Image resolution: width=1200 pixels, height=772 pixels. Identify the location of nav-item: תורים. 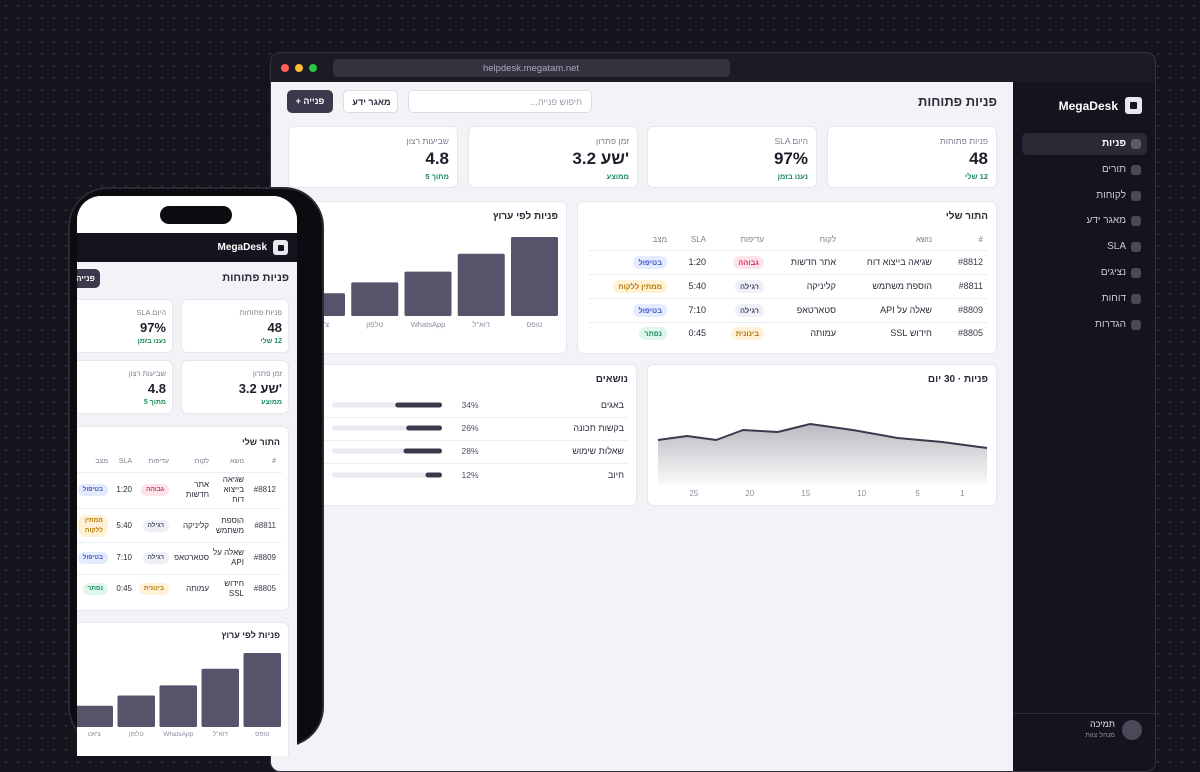
(1113, 169).